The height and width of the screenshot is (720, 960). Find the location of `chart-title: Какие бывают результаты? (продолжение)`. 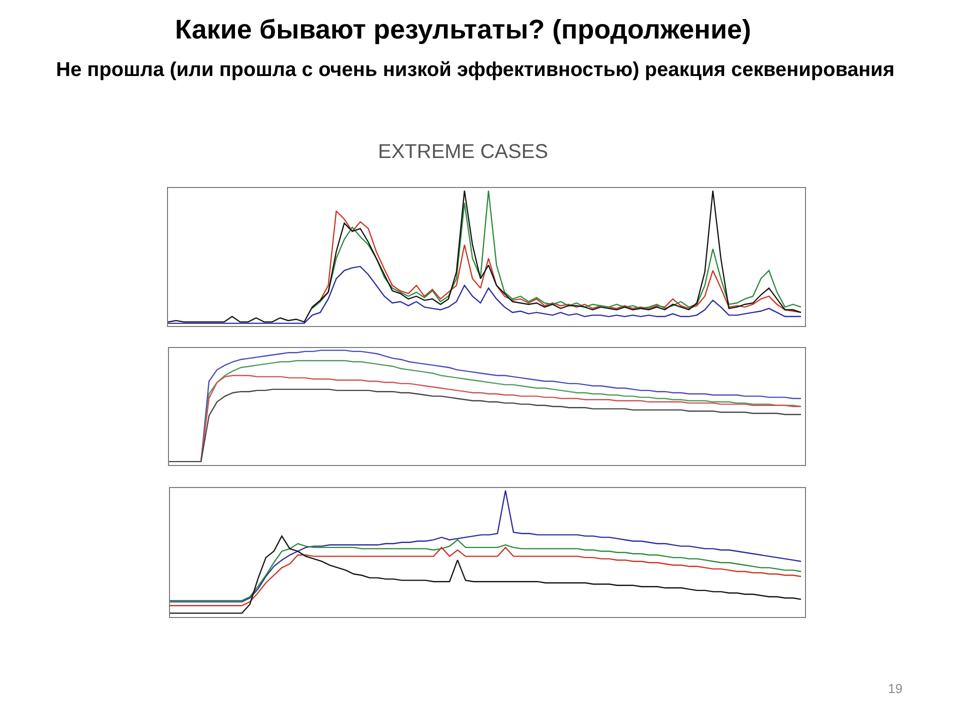

chart-title: Какие бывают результаты? (продолжение) is located at coordinates (463, 29).